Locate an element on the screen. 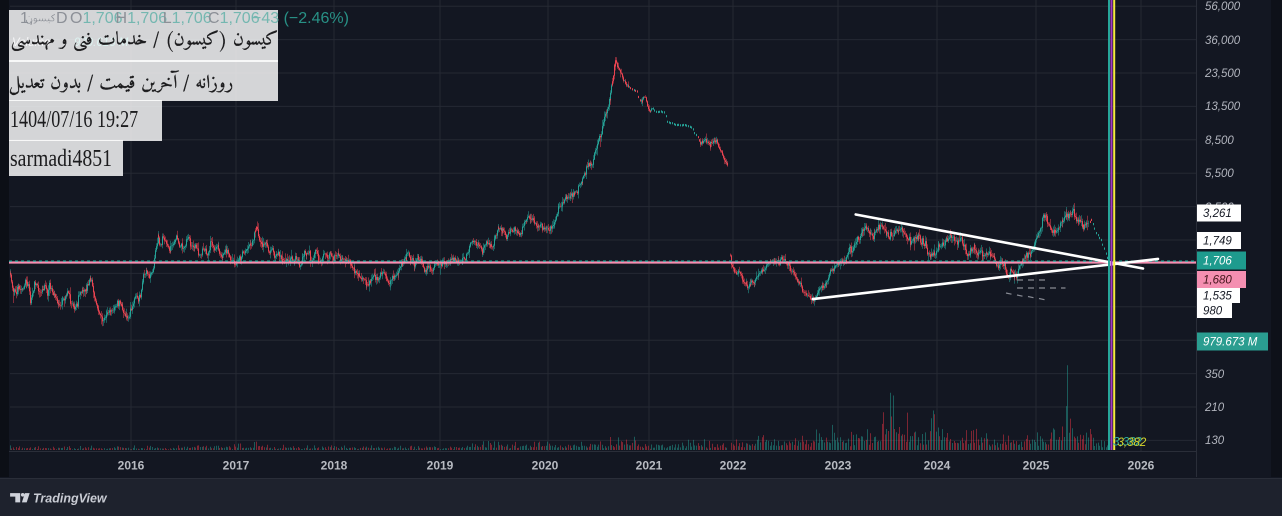 This screenshot has width=1282, height=516. svg-text: 979.673 M is located at coordinates (1230, 343).